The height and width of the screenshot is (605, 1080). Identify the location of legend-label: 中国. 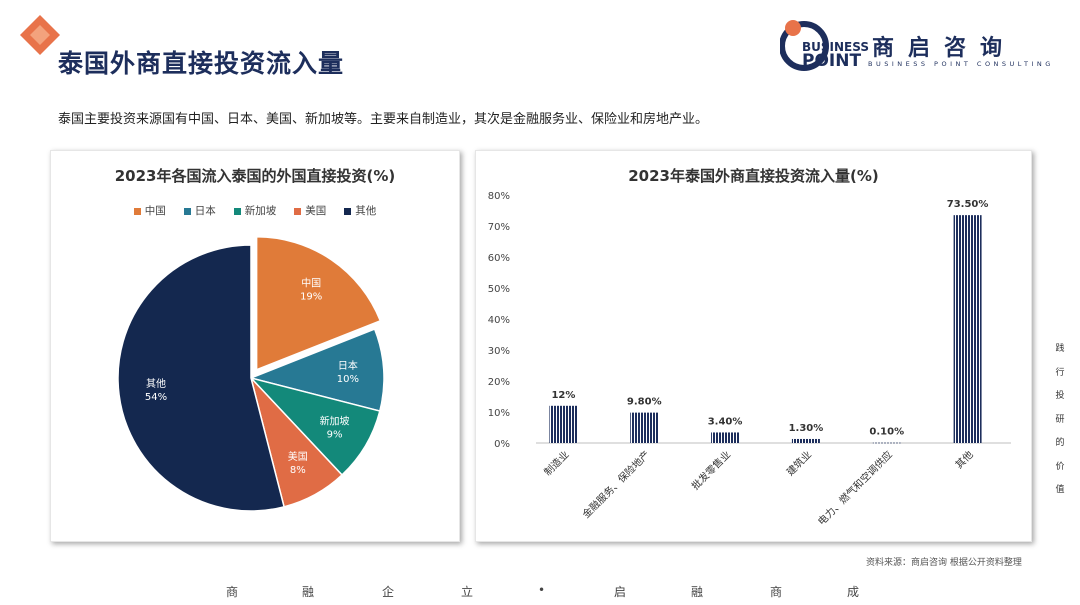
(155, 211).